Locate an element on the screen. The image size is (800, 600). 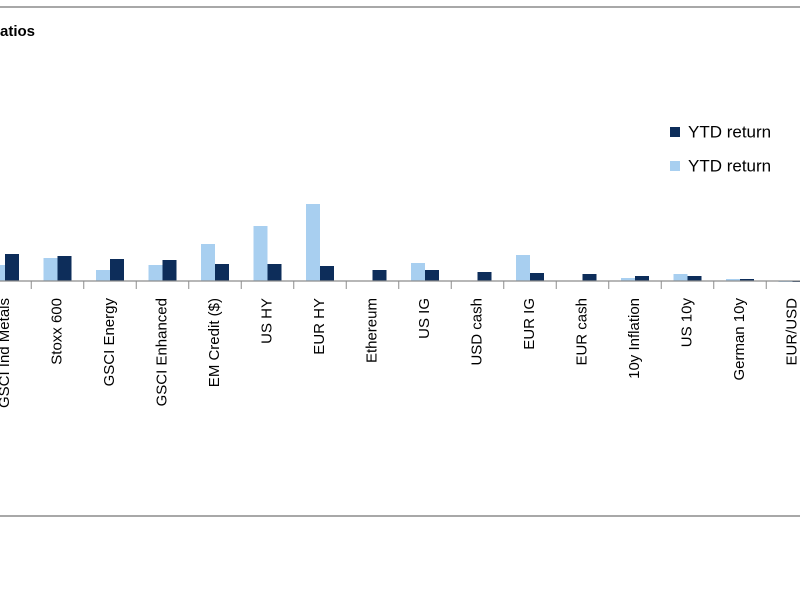
x-tick-label: US IG is located at coordinates (424, 318).